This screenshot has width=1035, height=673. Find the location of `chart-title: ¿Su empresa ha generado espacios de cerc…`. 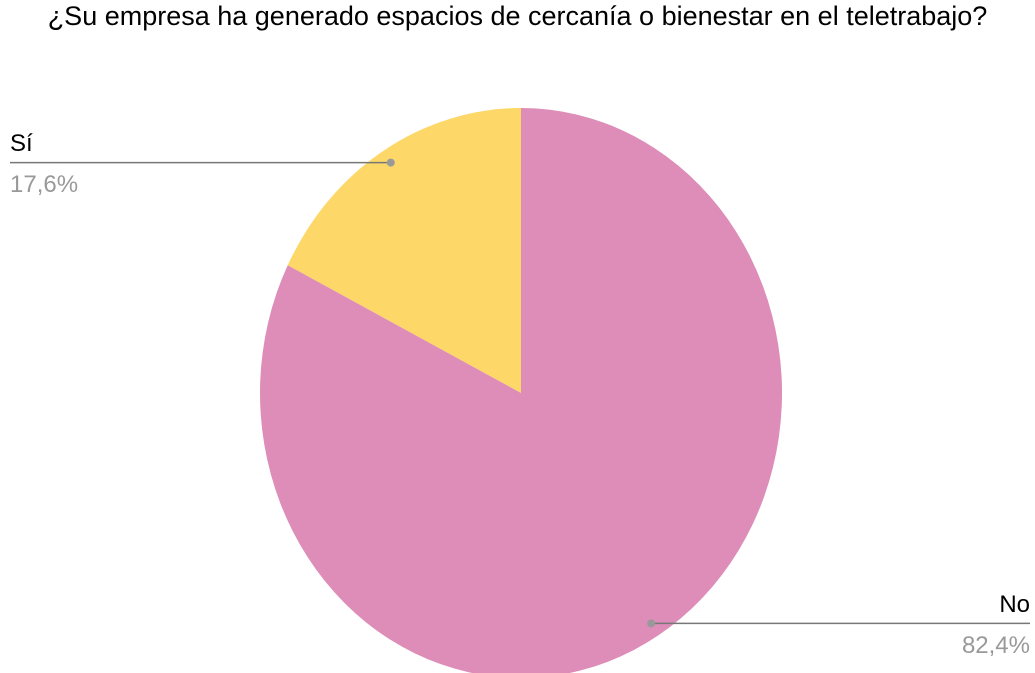

chart-title: ¿Su empresa ha generado espacios de cerc… is located at coordinates (517, 16).